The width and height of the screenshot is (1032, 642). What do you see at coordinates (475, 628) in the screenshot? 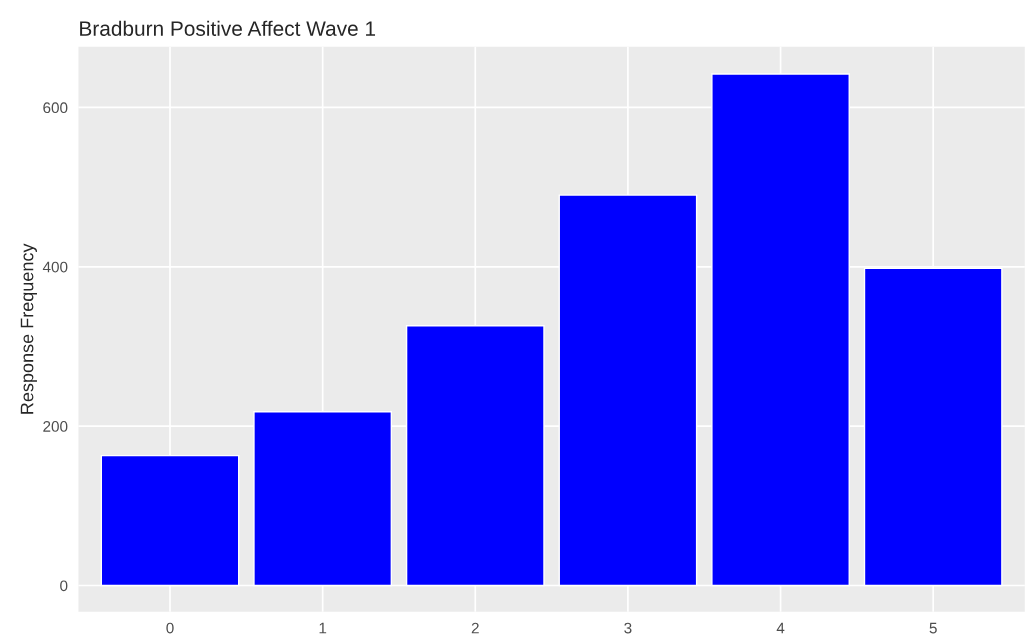
I see `x-tick-label: 2` at bounding box center [475, 628].